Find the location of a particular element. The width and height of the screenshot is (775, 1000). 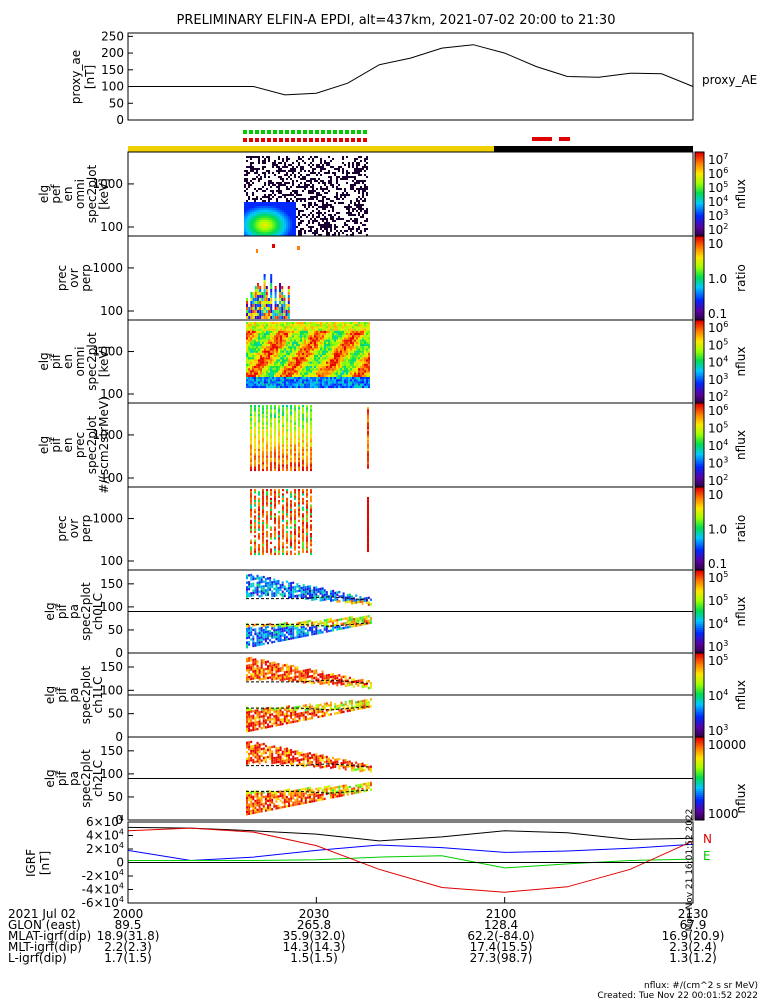

status-mark is located at coordinates (293, 140).